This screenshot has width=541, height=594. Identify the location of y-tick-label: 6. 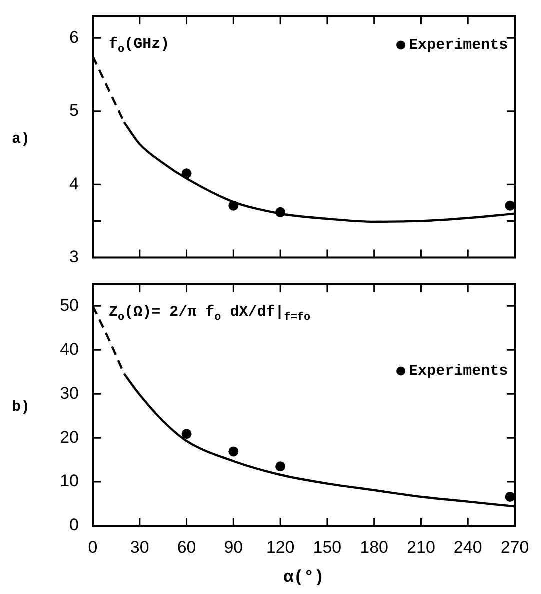
(74, 37).